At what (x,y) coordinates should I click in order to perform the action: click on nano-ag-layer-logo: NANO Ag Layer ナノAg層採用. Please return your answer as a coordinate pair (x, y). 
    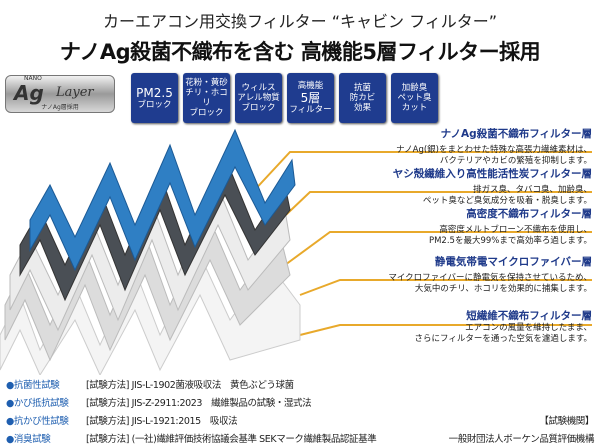
    Looking at the image, I should click on (60, 94).